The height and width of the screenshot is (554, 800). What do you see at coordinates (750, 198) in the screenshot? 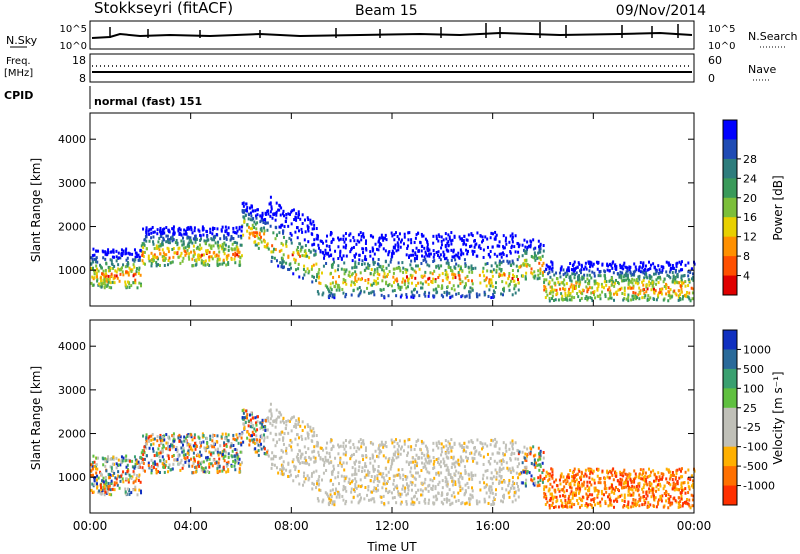
I see `power-colorbar-tick-label: 20` at bounding box center [750, 198].